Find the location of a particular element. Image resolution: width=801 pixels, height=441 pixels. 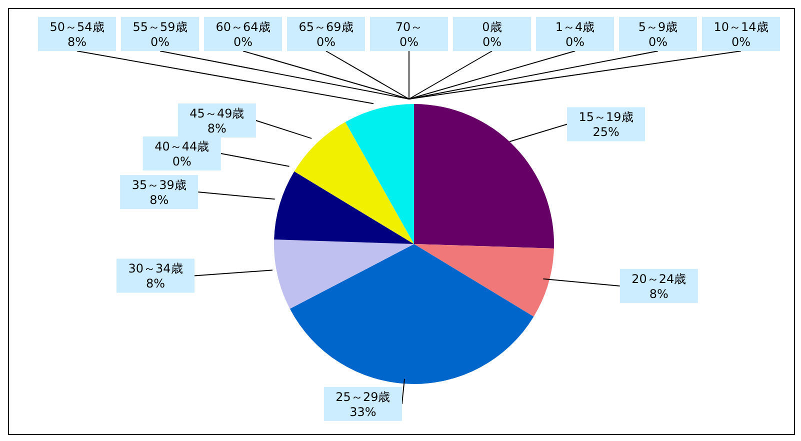

slice-label: 35～39歳 is located at coordinates (159, 185).